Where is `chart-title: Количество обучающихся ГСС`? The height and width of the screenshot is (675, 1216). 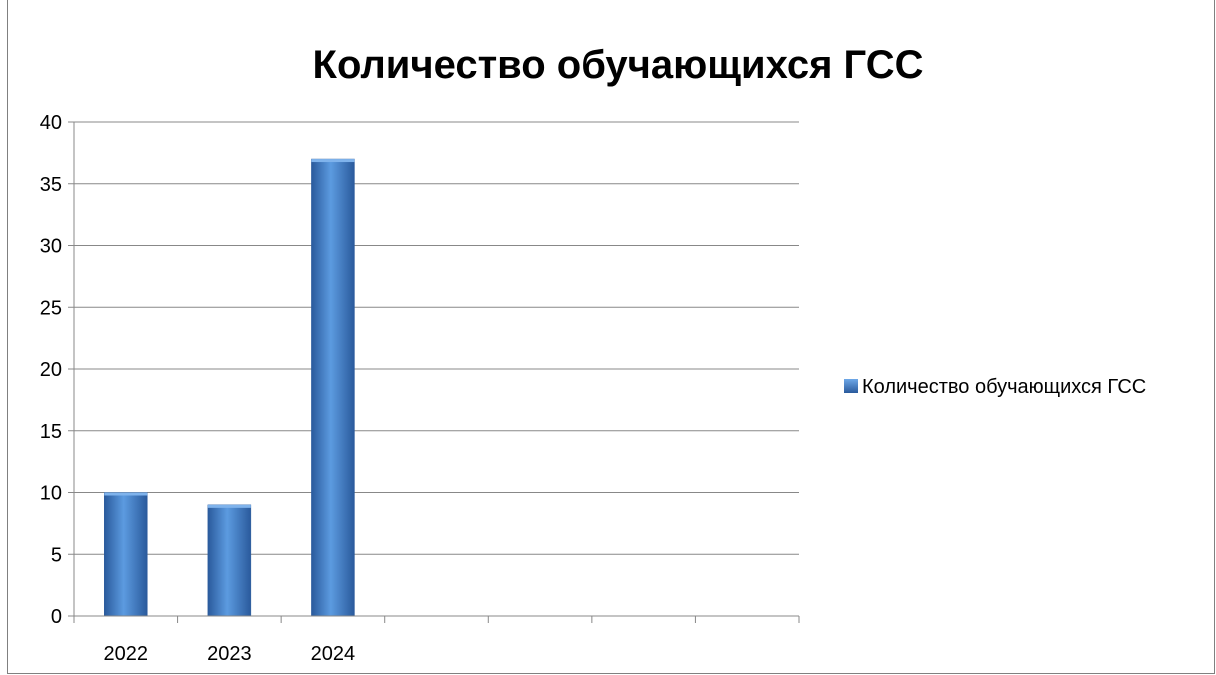 chart-title: Количество обучающихся ГСС is located at coordinates (618, 65).